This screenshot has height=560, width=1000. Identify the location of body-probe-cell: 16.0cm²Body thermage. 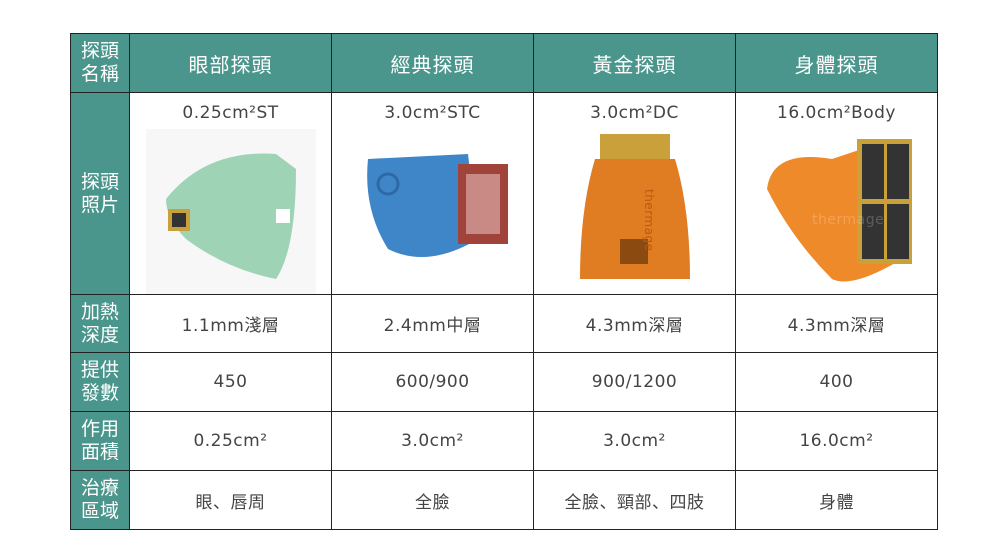
(836, 193).